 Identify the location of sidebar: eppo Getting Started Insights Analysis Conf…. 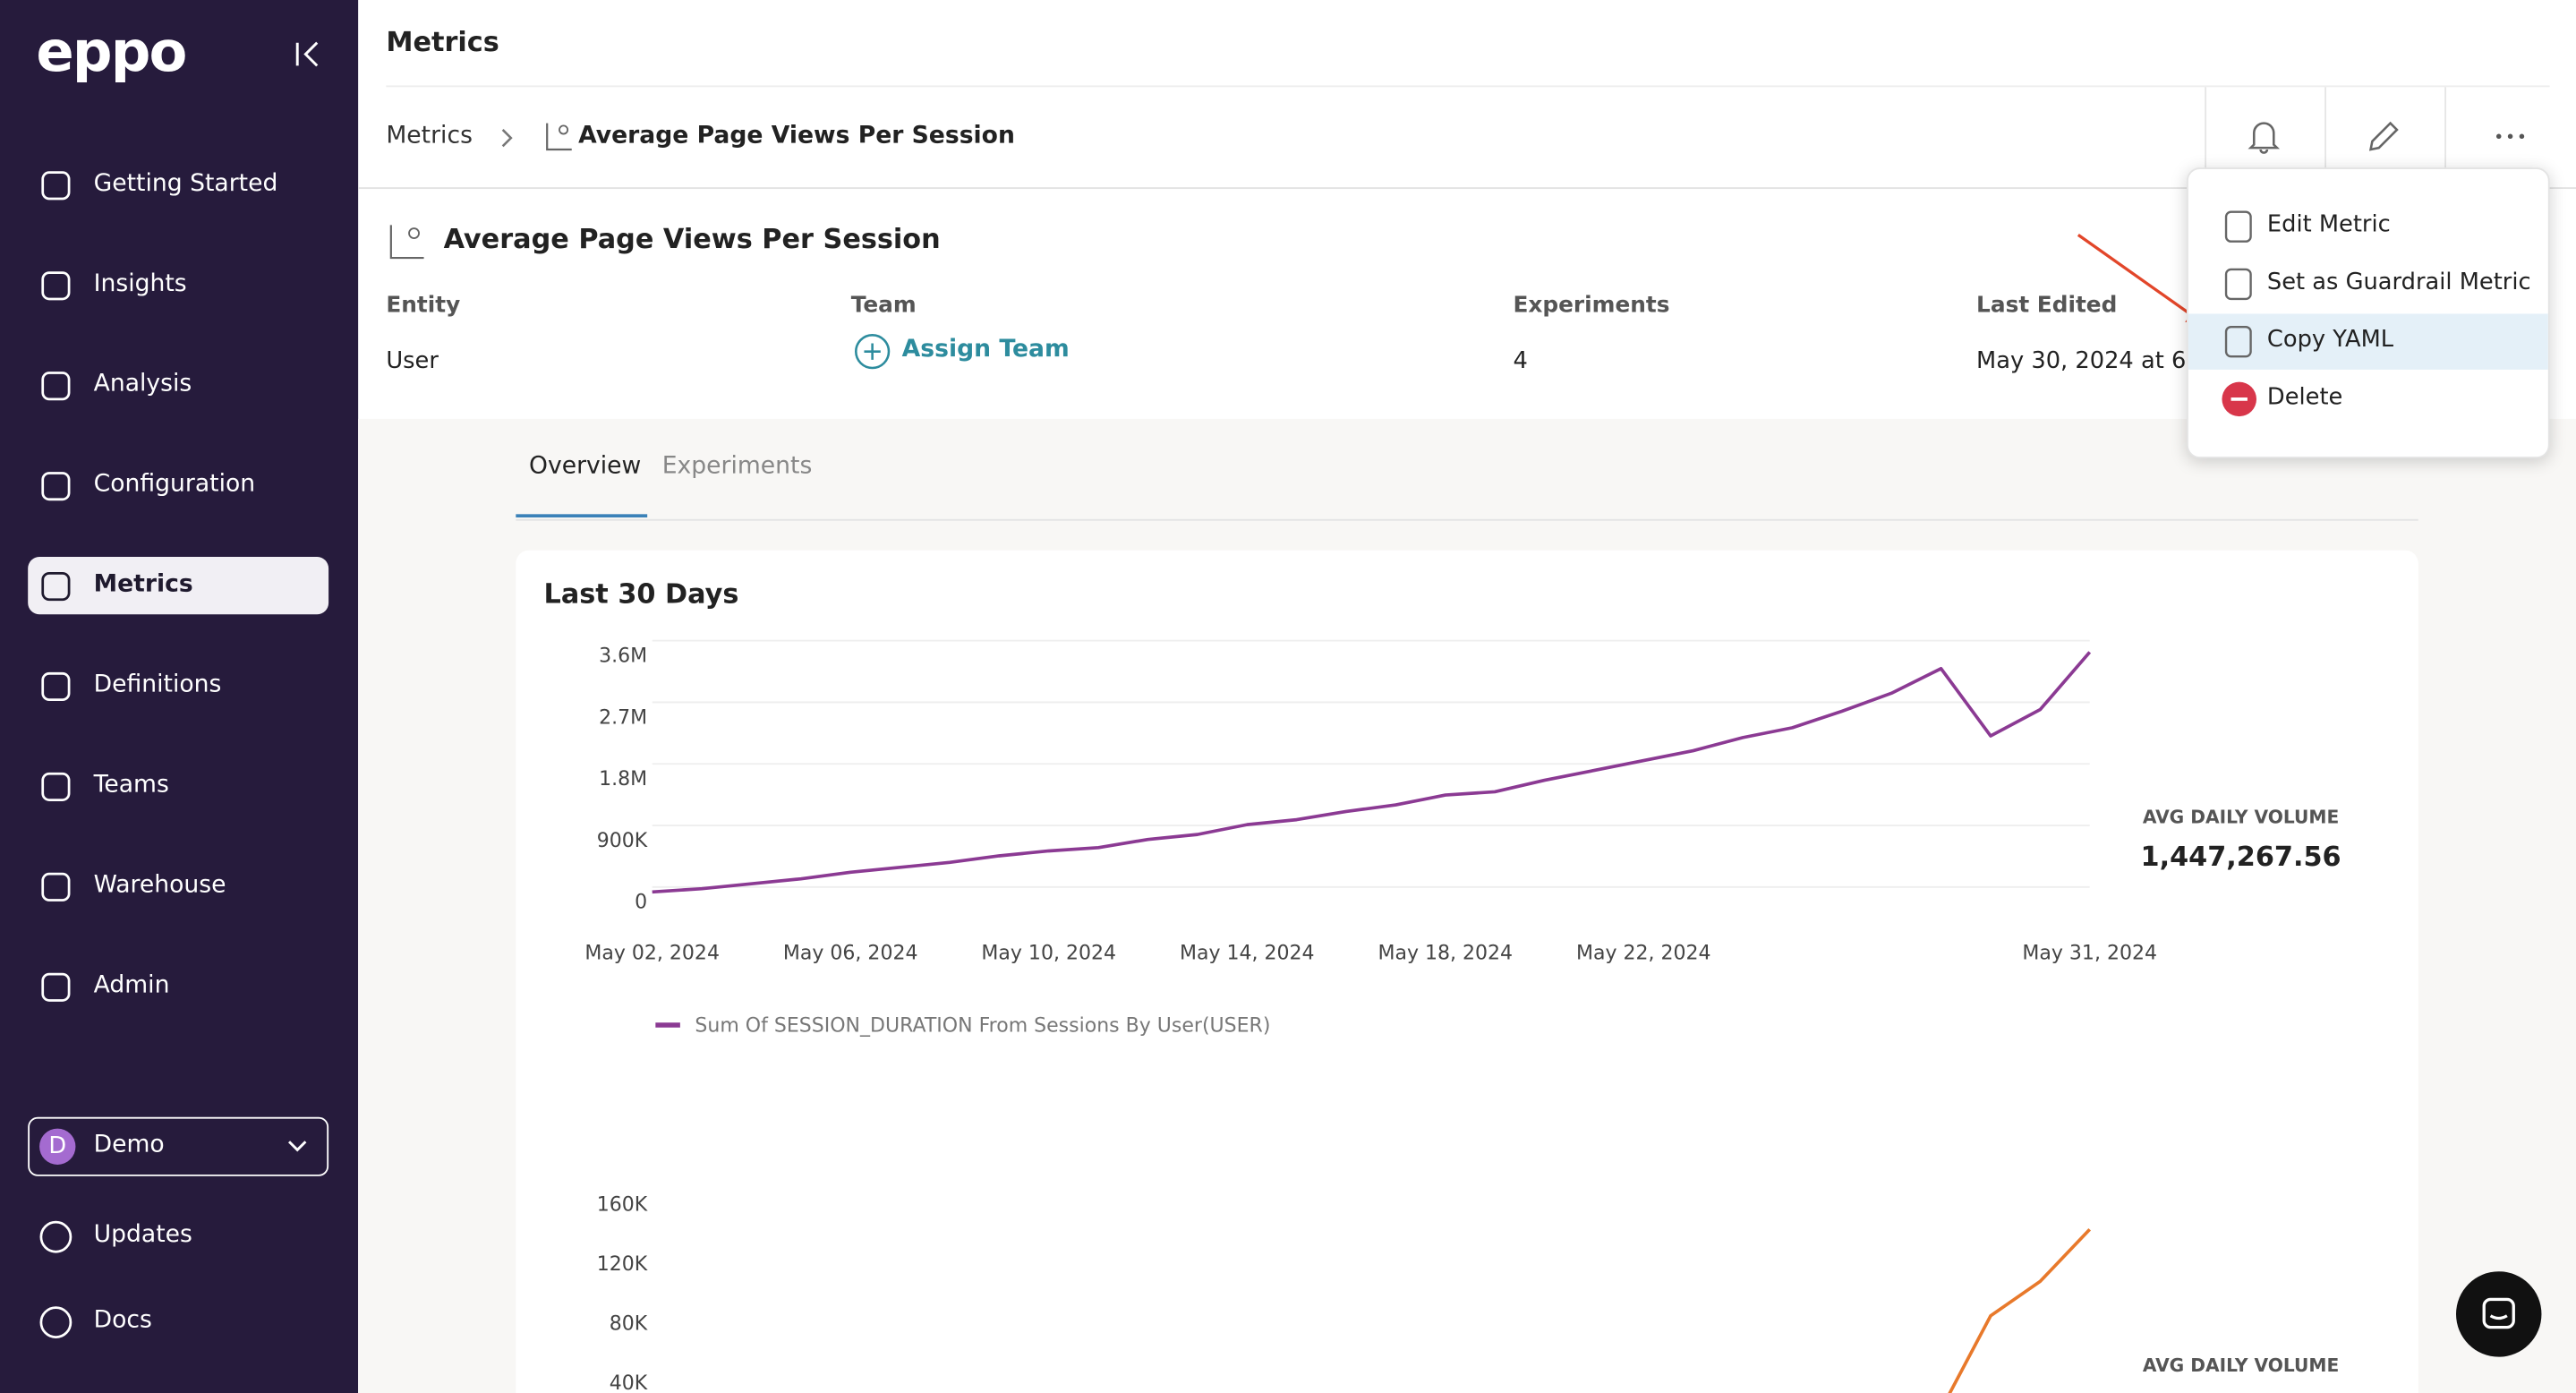
(179, 696).